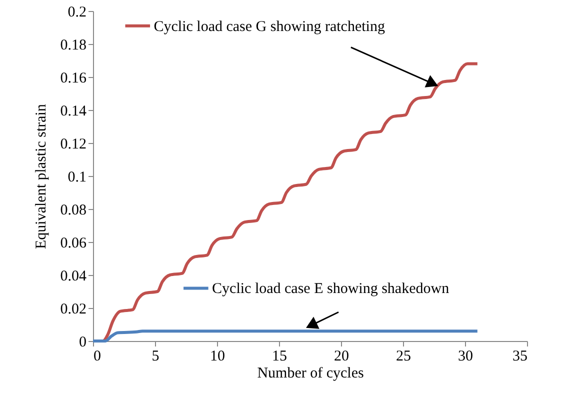 The height and width of the screenshot is (401, 567). I want to click on x-axis-title: Number of cycles, so click(310, 374).